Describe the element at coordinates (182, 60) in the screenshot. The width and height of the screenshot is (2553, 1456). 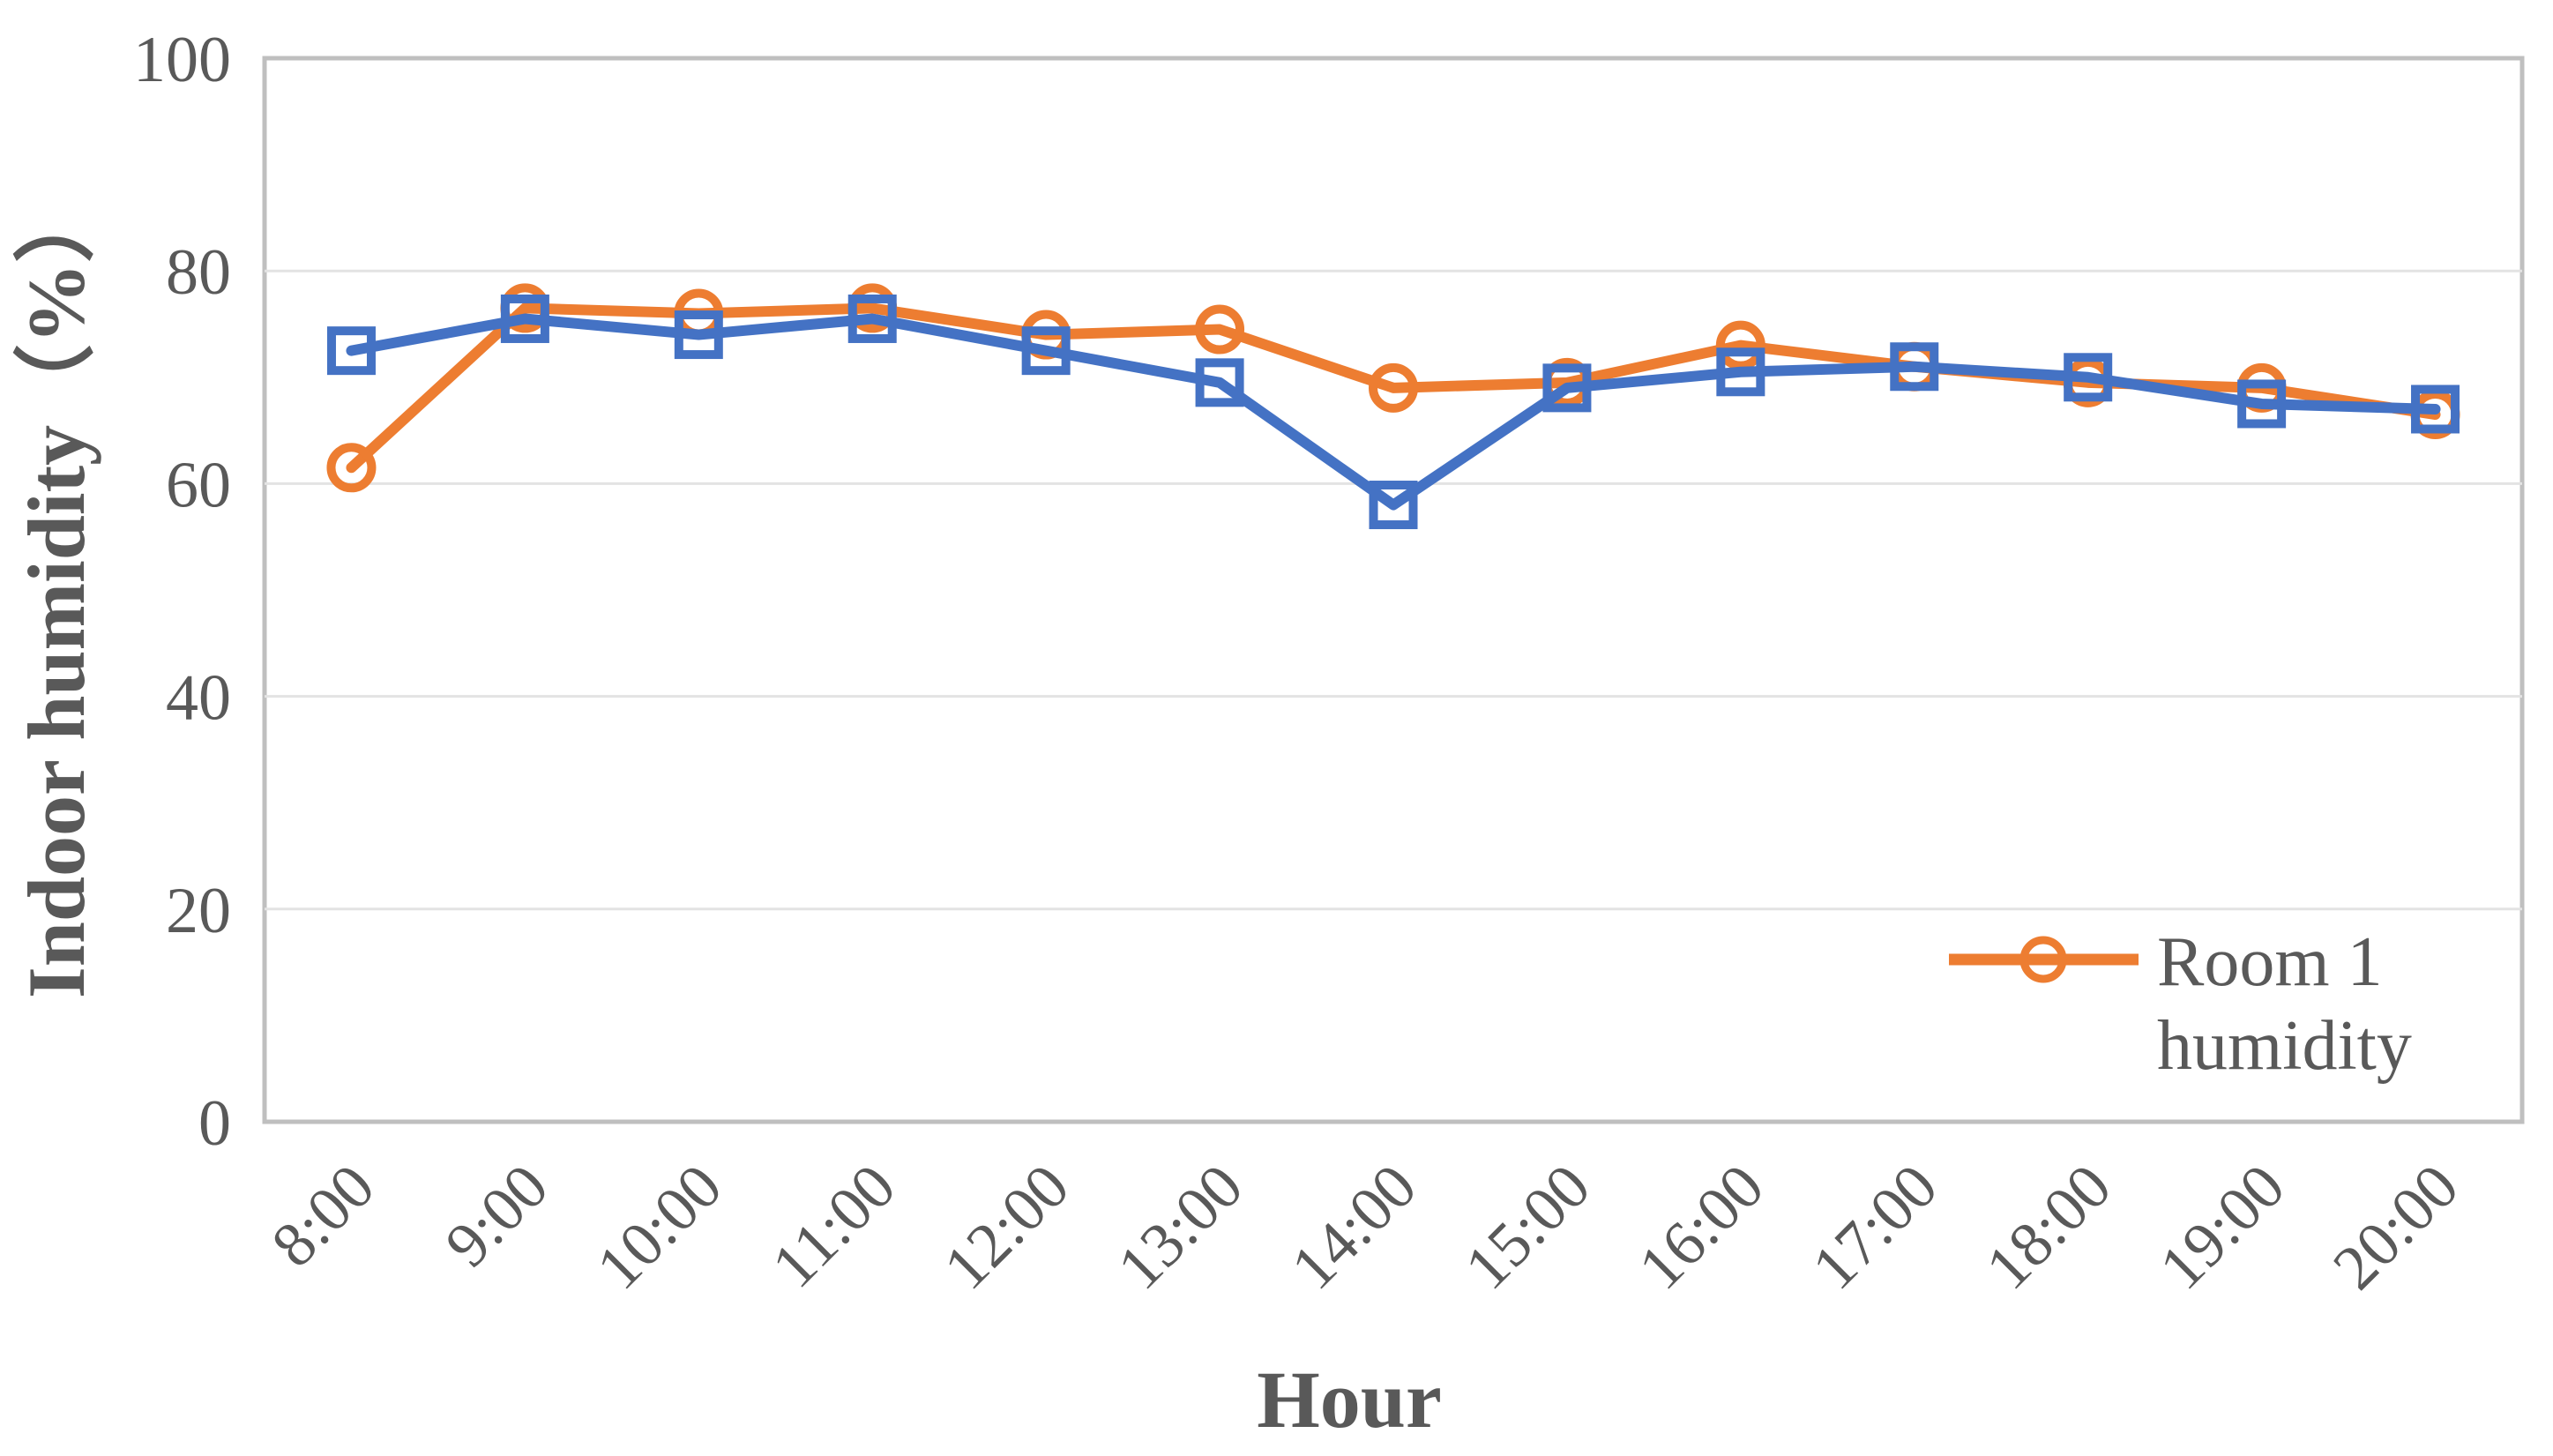
I see `y-tick-label: 100` at that location.